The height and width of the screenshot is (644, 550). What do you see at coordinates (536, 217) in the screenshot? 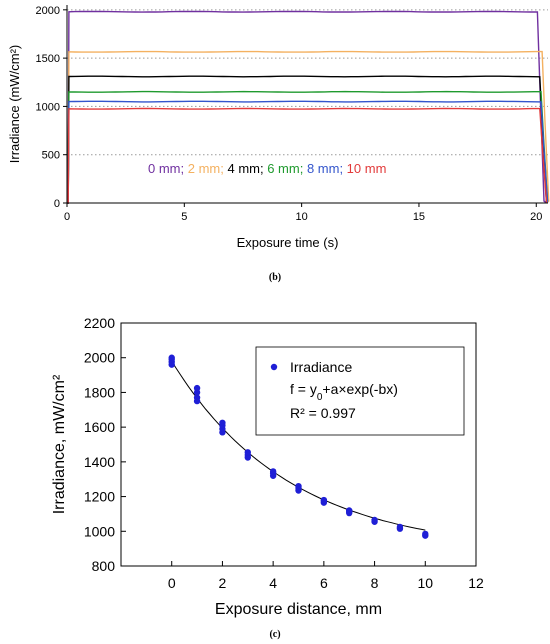
I see `x-tick-label-b: 20` at bounding box center [536, 217].